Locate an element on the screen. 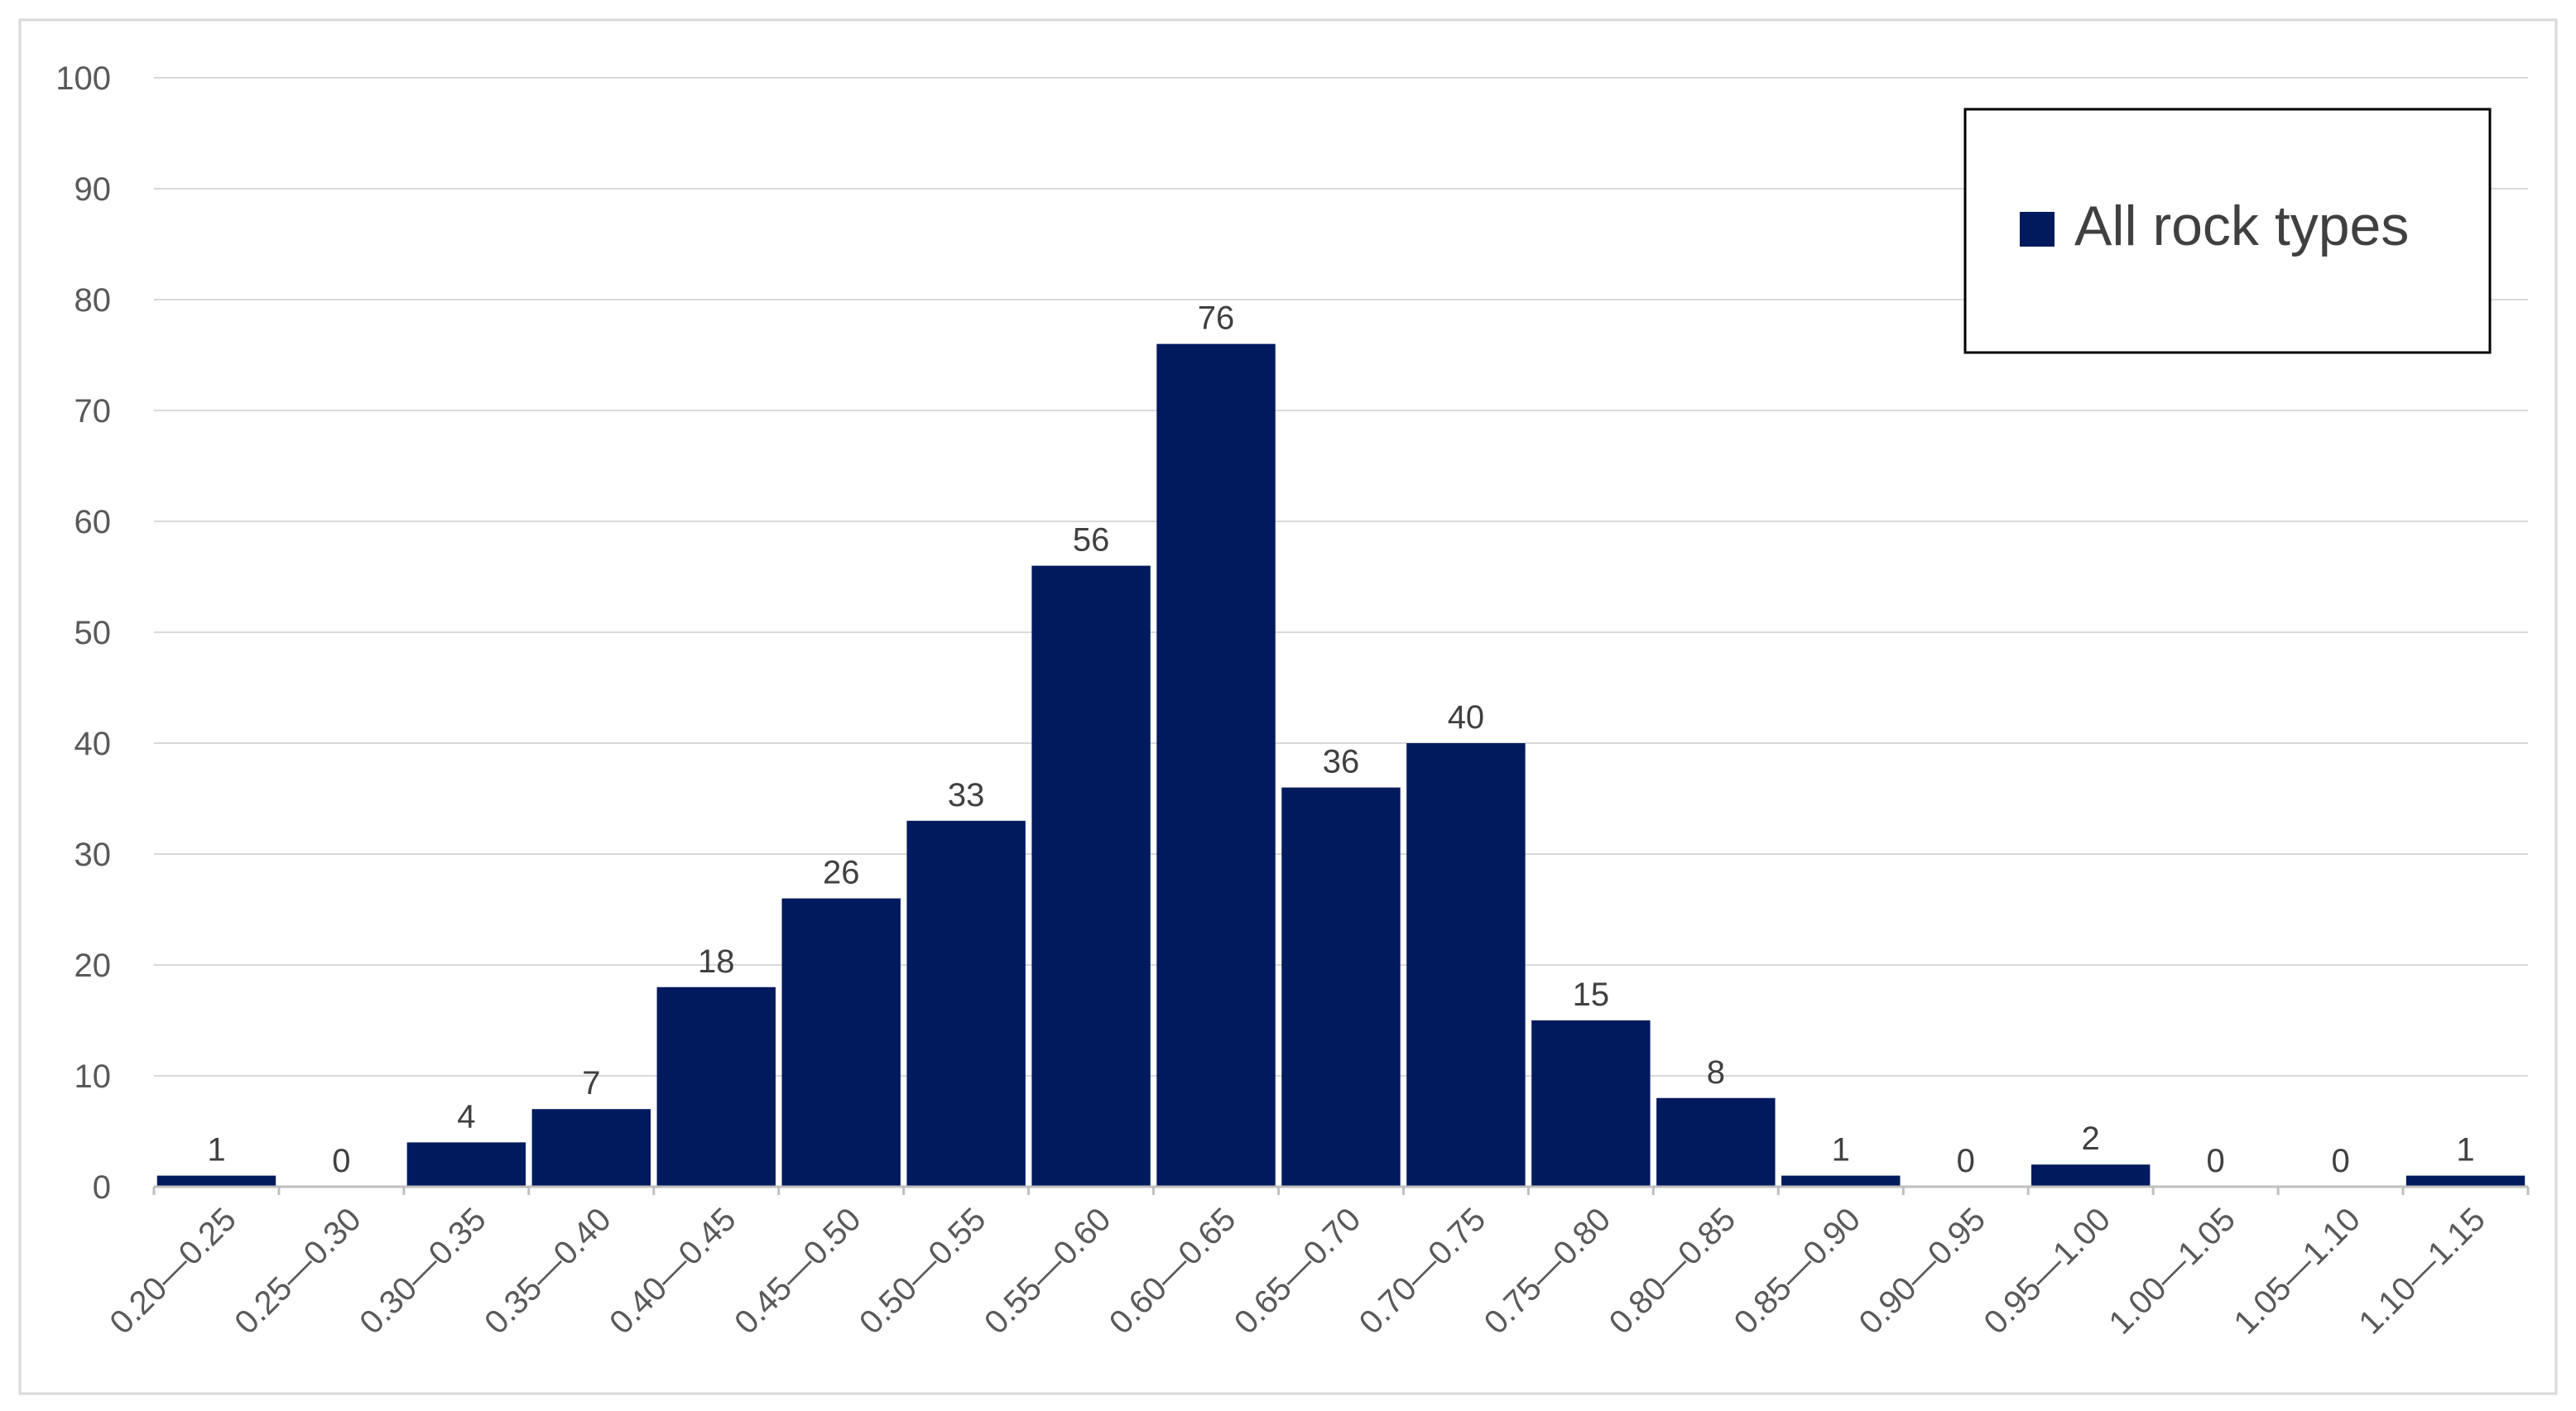 This screenshot has width=2576, height=1411. data-label: 7 is located at coordinates (591, 1083).